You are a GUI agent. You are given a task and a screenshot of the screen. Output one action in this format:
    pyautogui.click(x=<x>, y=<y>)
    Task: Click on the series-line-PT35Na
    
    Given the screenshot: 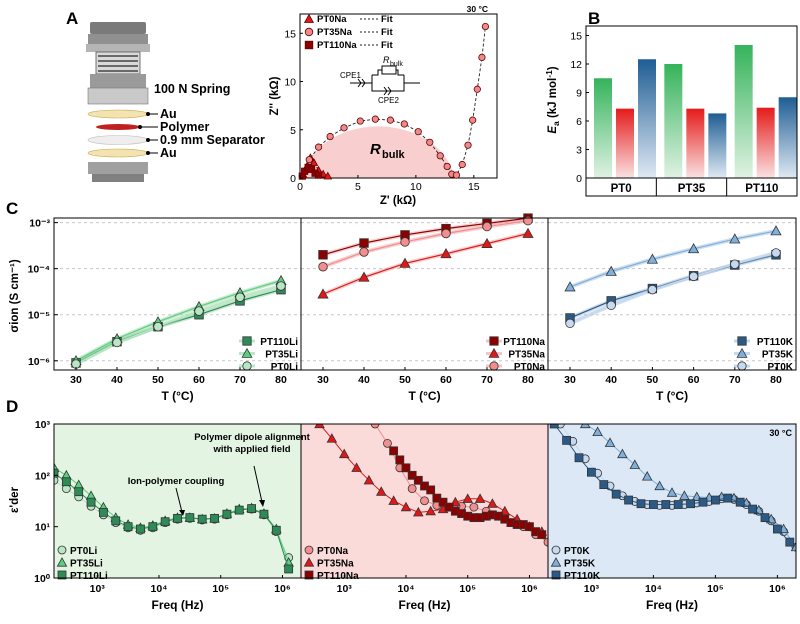 What is the action you would take?
    pyautogui.click(x=425, y=263)
    